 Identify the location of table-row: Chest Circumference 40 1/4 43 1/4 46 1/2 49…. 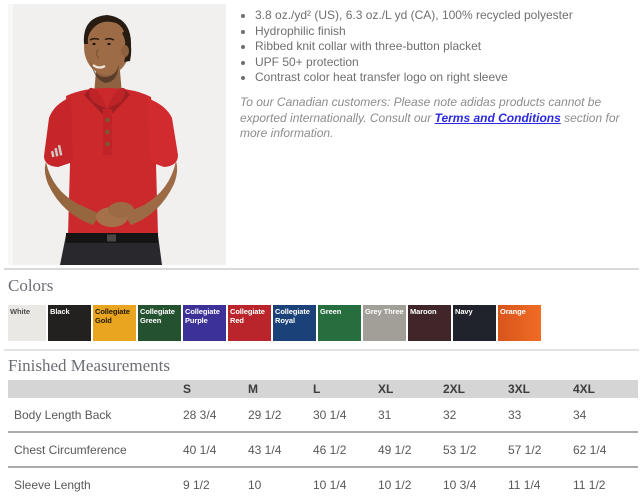
(323, 448).